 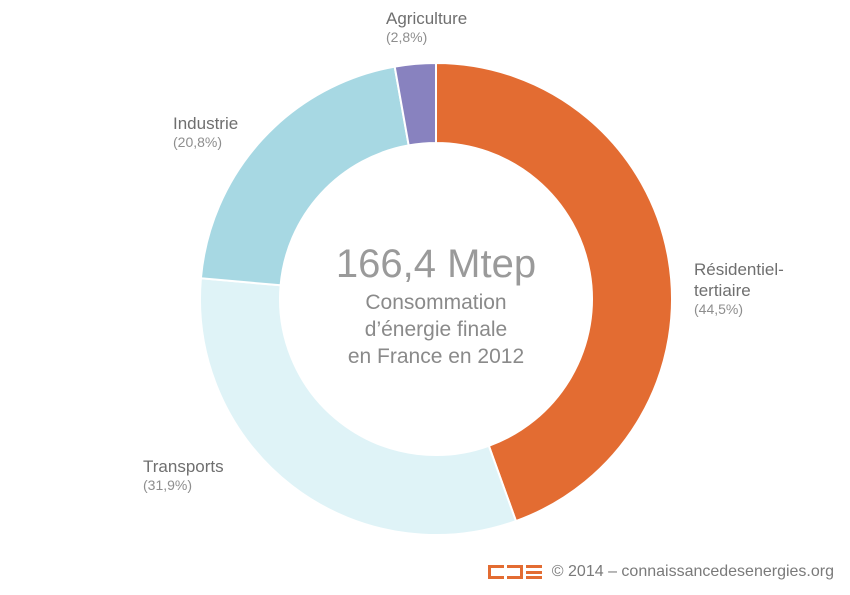 What do you see at coordinates (436, 356) in the screenshot?
I see `center-caption-line-3: en France en 2012` at bounding box center [436, 356].